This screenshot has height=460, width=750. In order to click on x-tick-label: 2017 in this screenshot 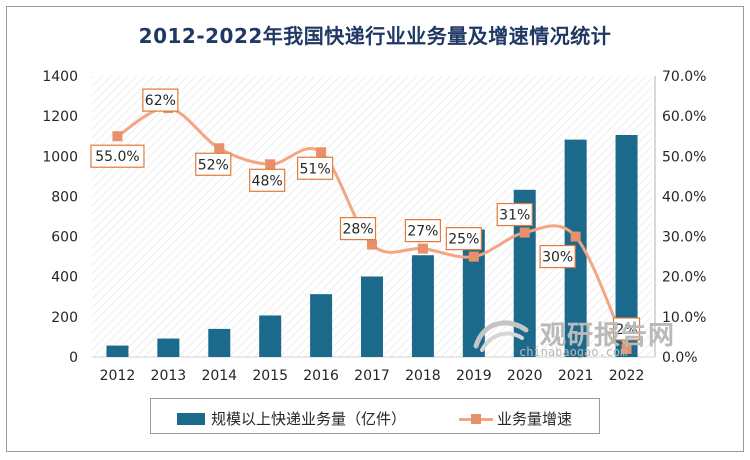, I will do `click(372, 376)`.